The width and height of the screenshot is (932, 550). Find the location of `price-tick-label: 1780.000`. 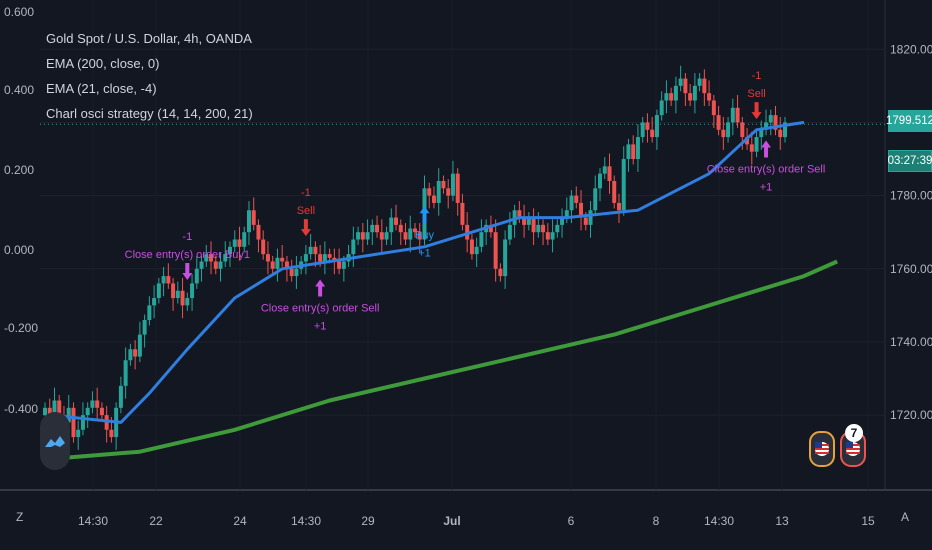

price-tick-label: 1780.000 is located at coordinates (911, 196).